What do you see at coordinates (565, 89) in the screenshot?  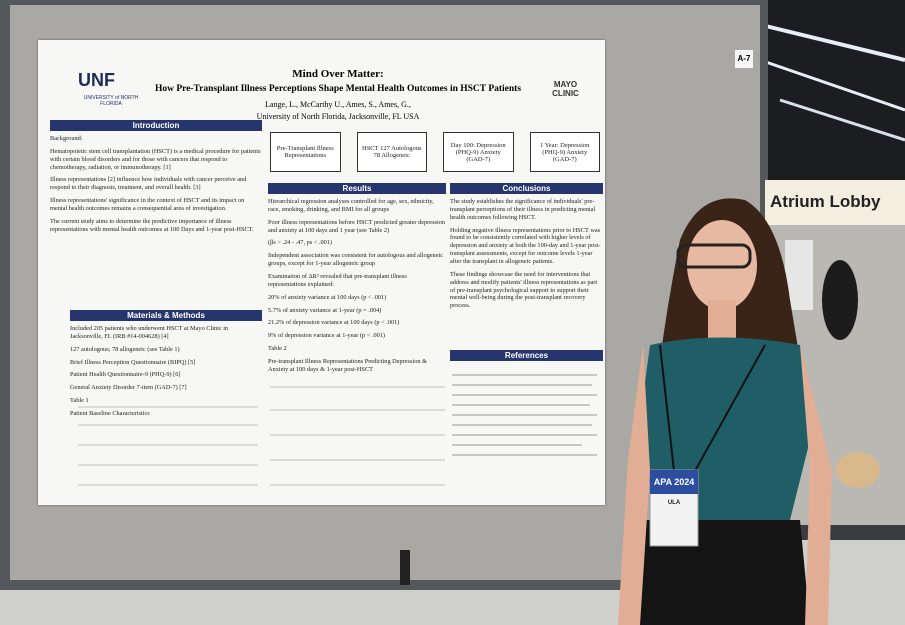 I see `mayo-logo: MAYO CLINIC` at bounding box center [565, 89].